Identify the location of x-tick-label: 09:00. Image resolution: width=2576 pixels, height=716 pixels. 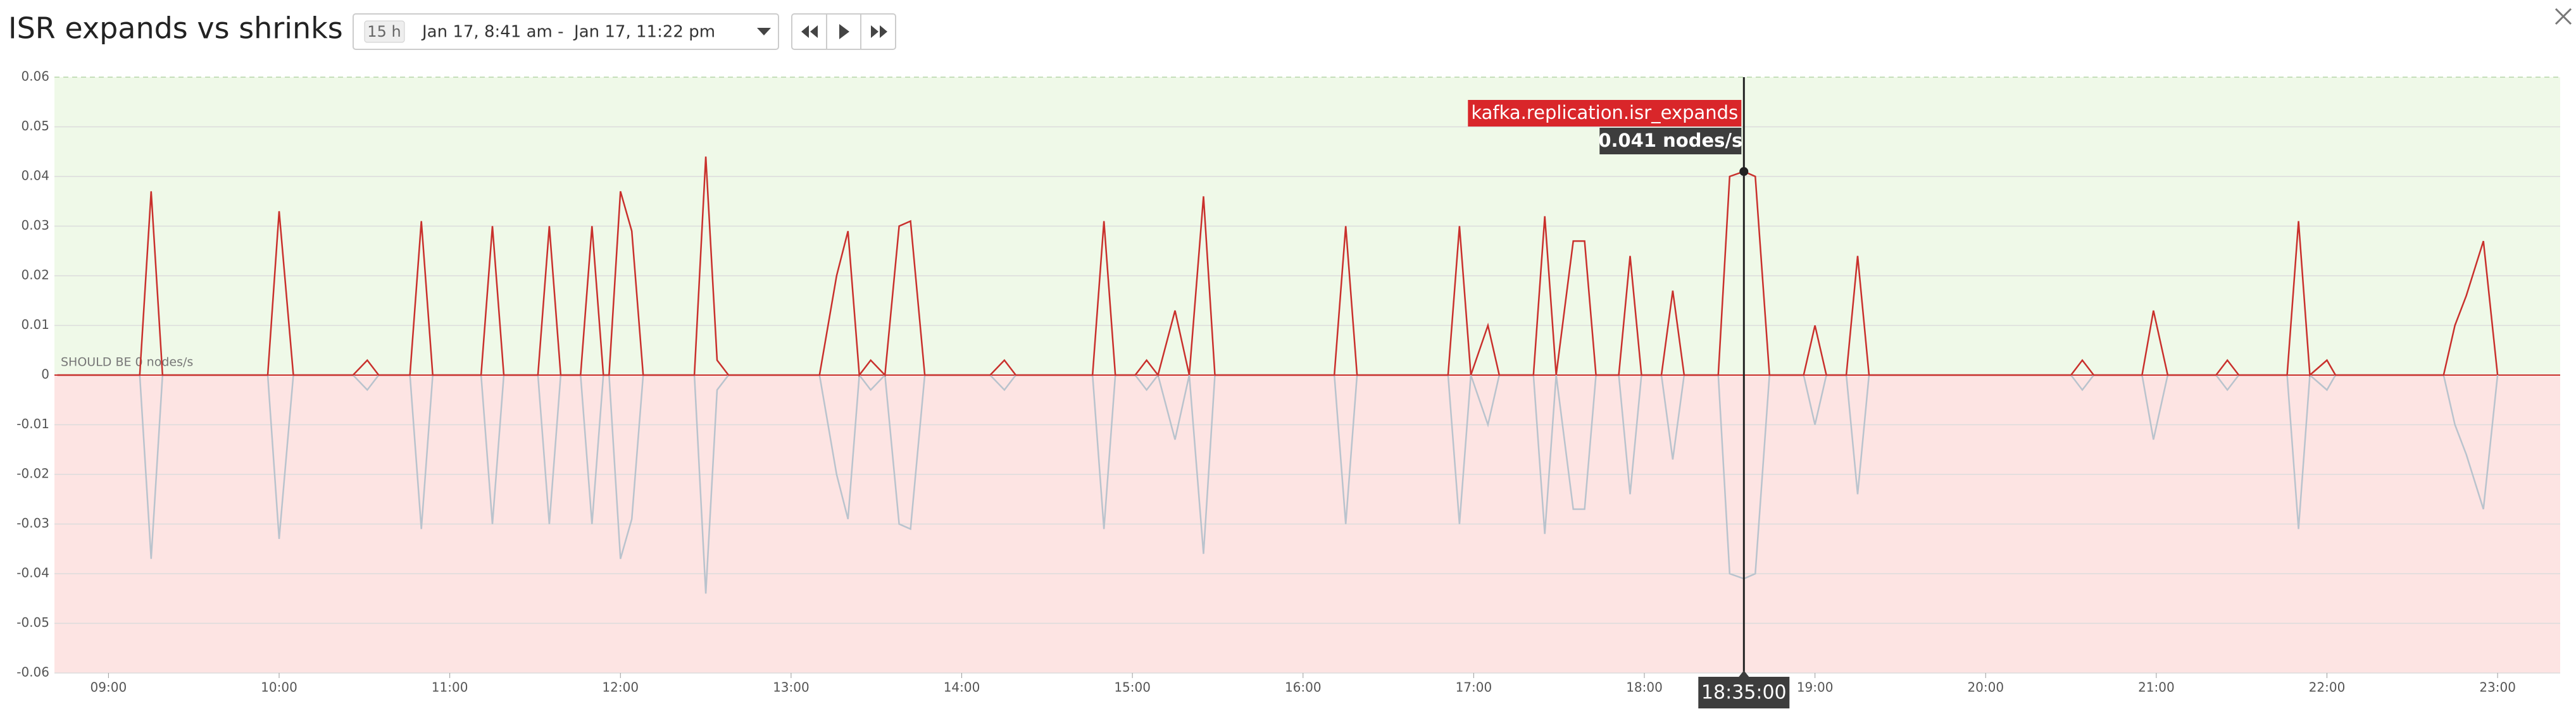
(109, 688).